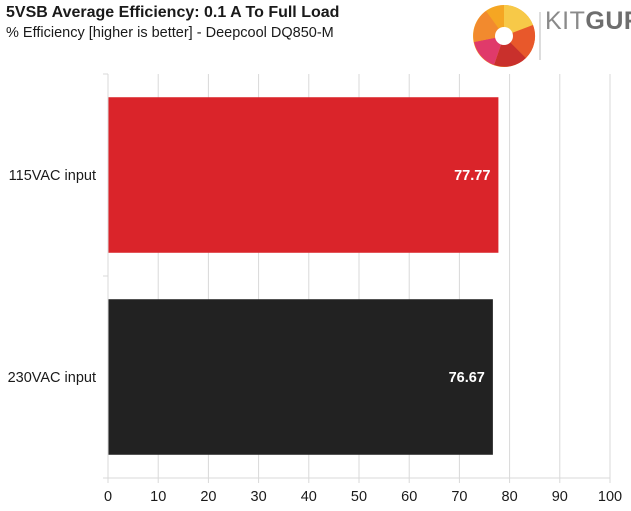  What do you see at coordinates (470, 277) in the screenshot?
I see `data-labels: 77.77 76.67` at bounding box center [470, 277].